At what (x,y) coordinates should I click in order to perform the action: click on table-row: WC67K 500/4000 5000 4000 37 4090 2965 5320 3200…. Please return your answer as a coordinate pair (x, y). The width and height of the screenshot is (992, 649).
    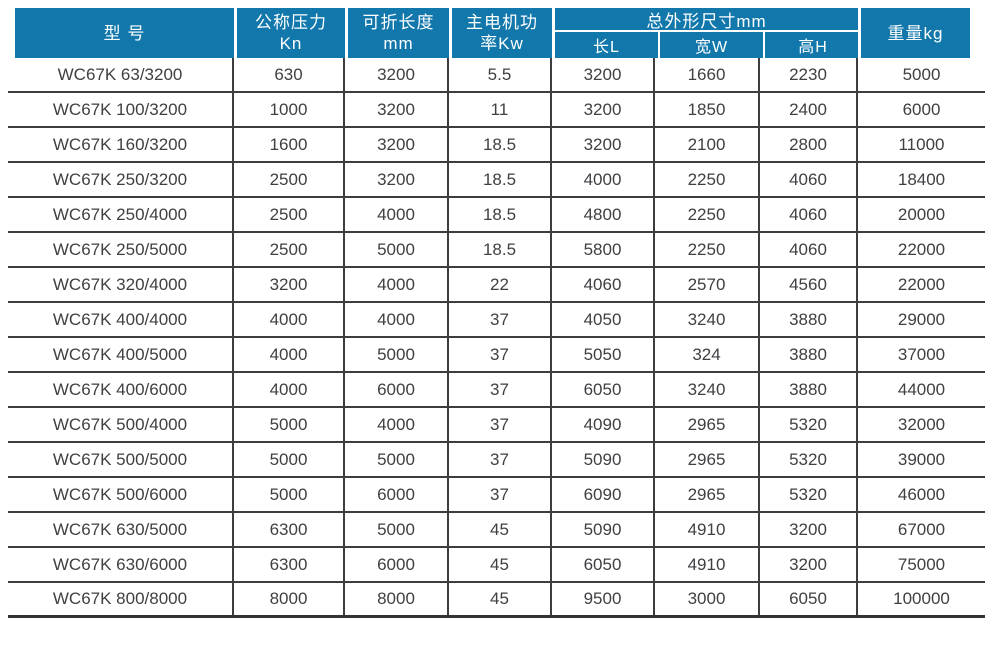
    Looking at the image, I should click on (496, 425).